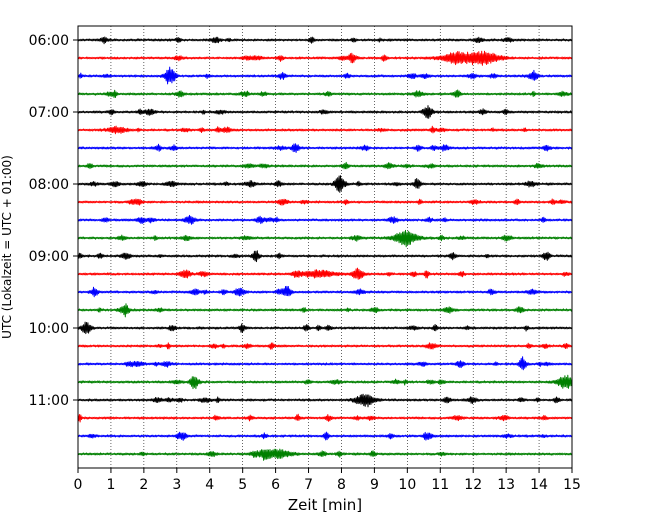 The height and width of the screenshot is (520, 650). Describe the element at coordinates (327, 480) in the screenshot. I see `x-axis: 0 1 2 3 4 5 6 7 8 9 10 11 12 13 14 15` at that location.